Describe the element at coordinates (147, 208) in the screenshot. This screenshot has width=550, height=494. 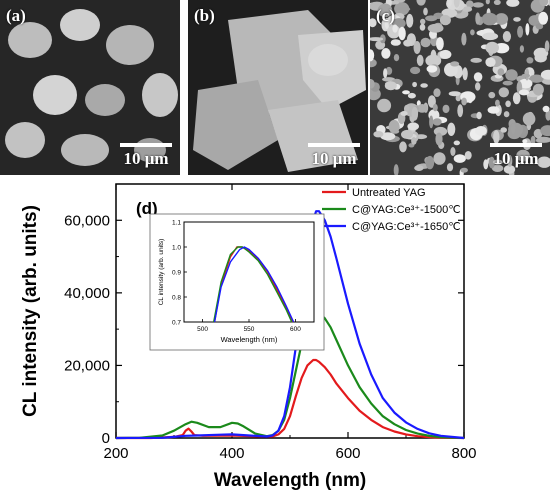
I see `panel-label-d: (d)` at that location.